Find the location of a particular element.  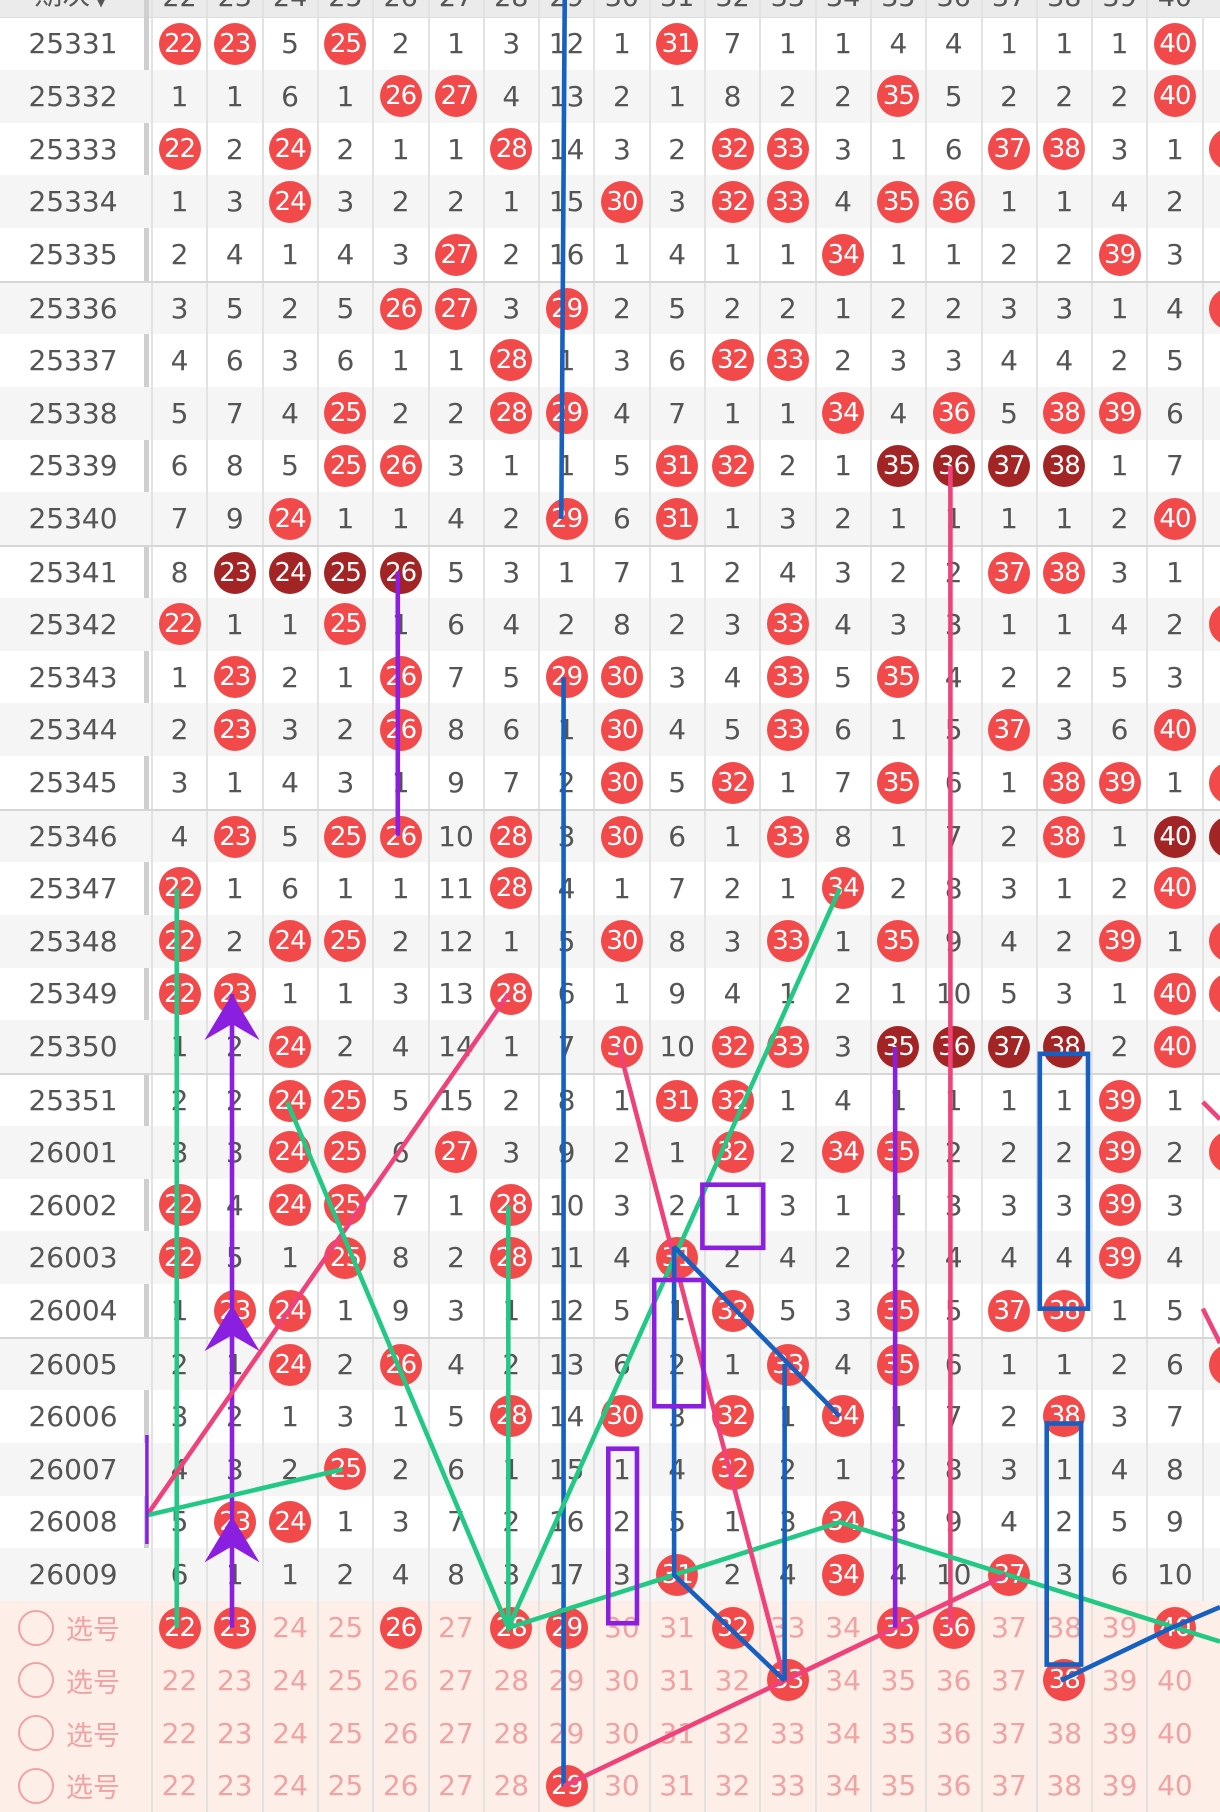

period-sort-header: 期次▼ is located at coordinates (73, 8).